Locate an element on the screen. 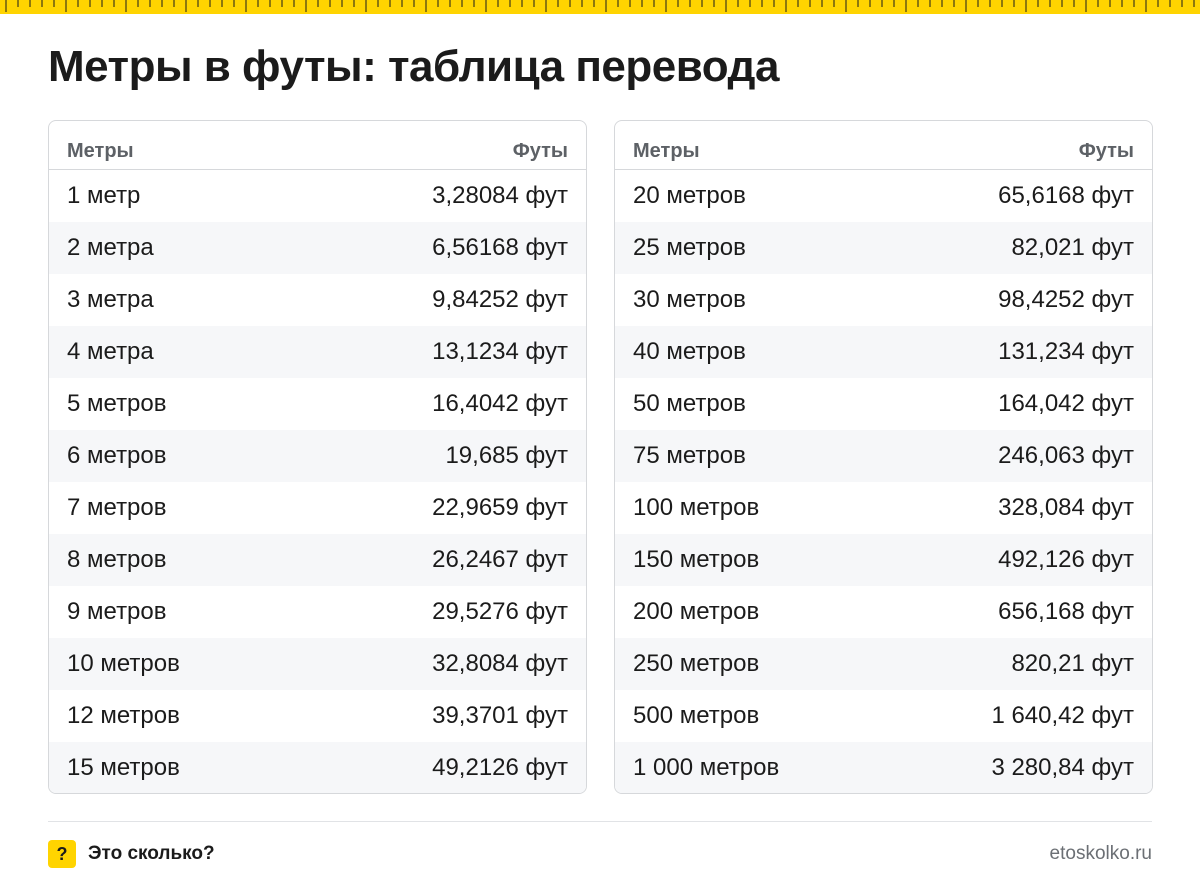  feet-cell: 49,2126 фут is located at coordinates (500, 767).